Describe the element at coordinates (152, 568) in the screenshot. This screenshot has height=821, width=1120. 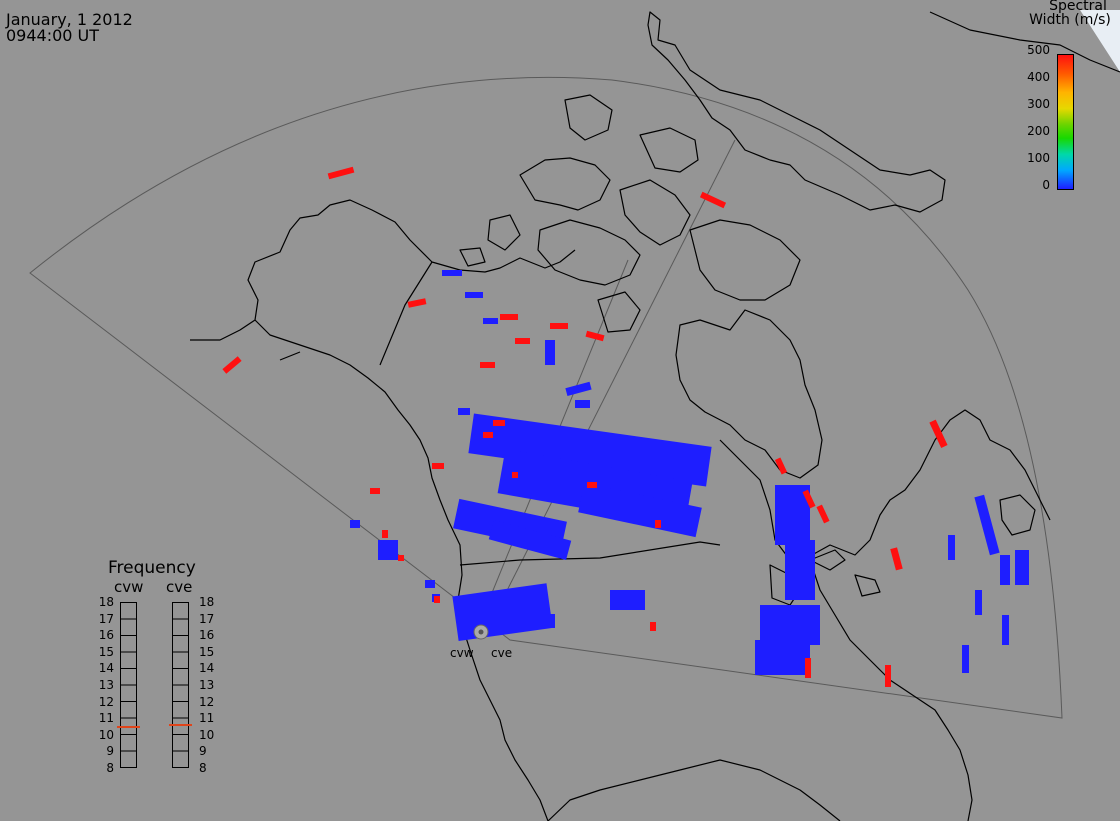
I see `frequency-title: Frequency` at that location.